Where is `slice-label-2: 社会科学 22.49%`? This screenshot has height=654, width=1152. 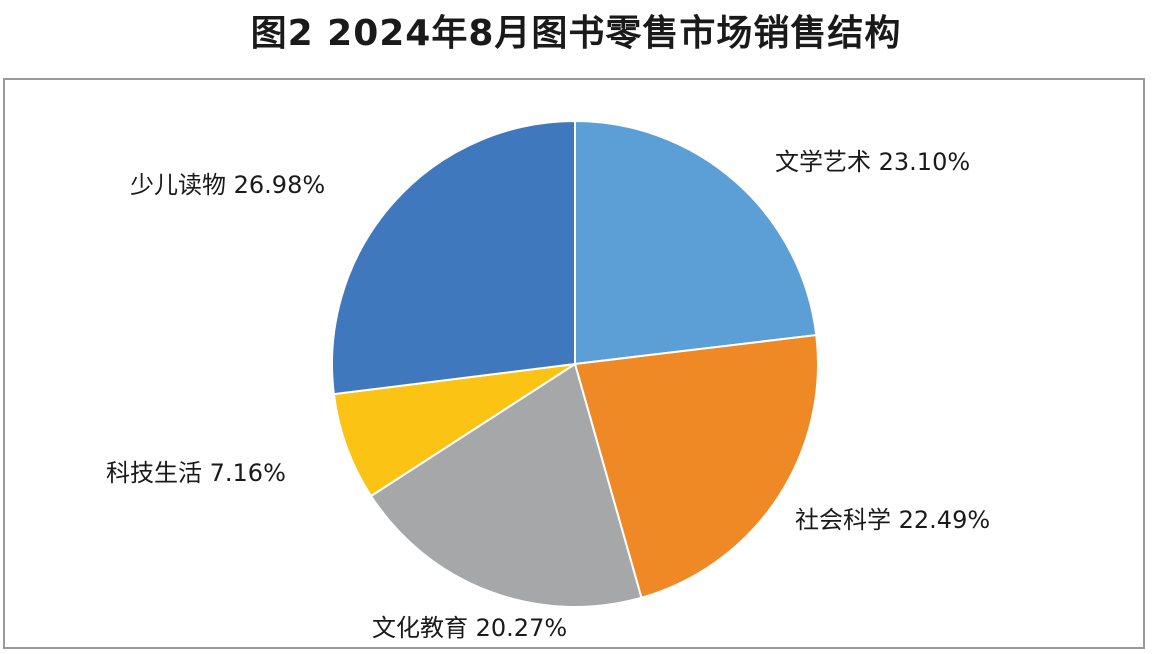 slice-label-2: 社会科学 22.49% is located at coordinates (892, 520).